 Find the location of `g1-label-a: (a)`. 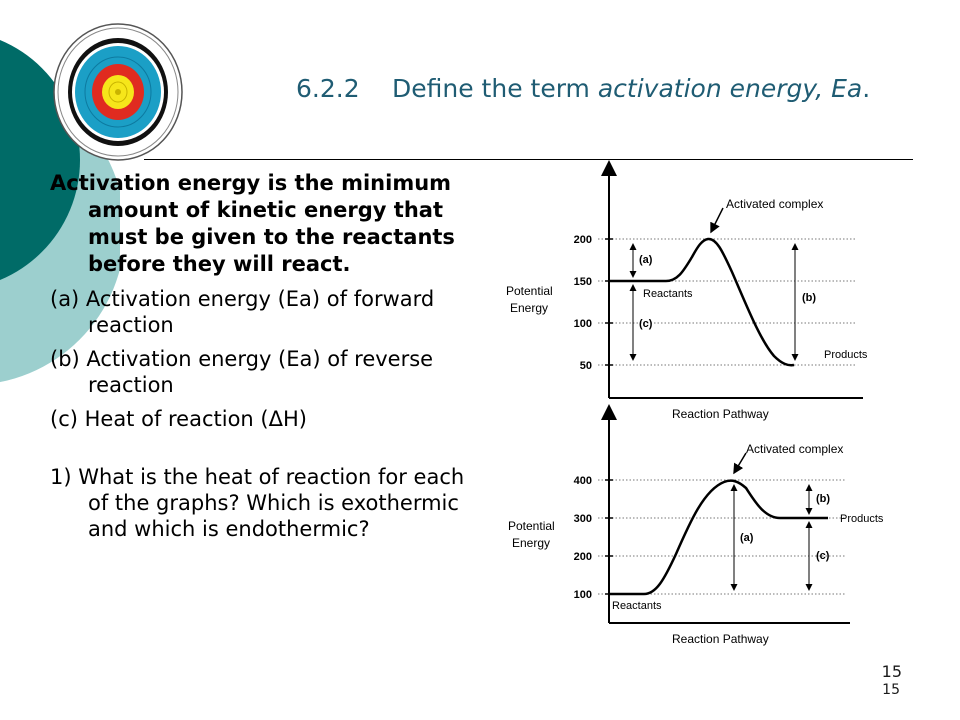

g1-label-a: (a) is located at coordinates (646, 260).